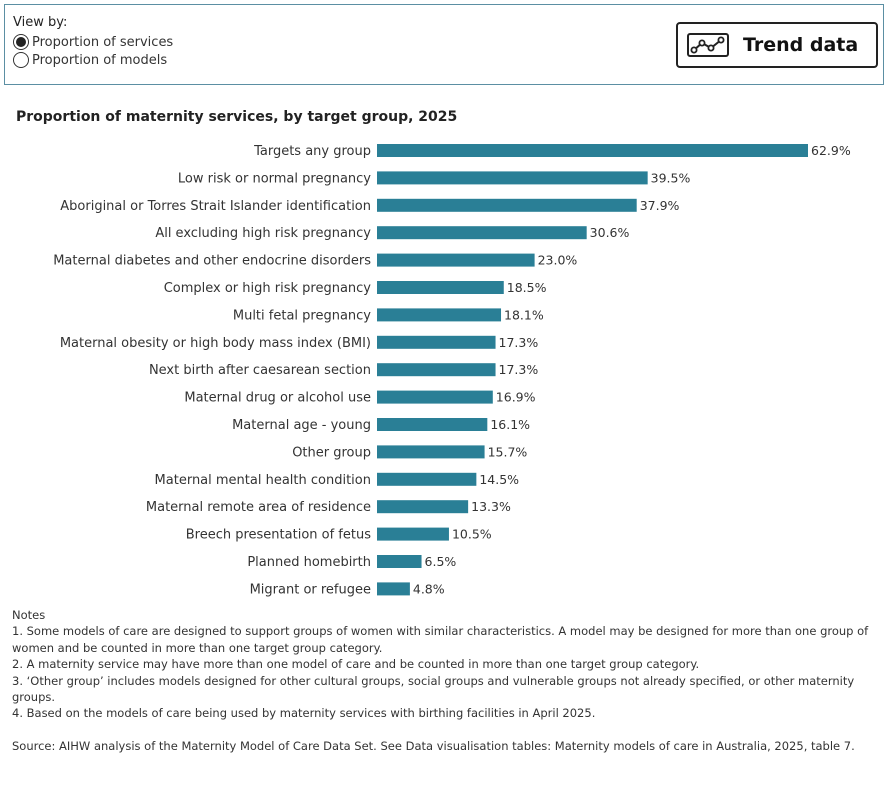 The width and height of the screenshot is (890, 800). I want to click on value-label: 6.5%, so click(441, 561).